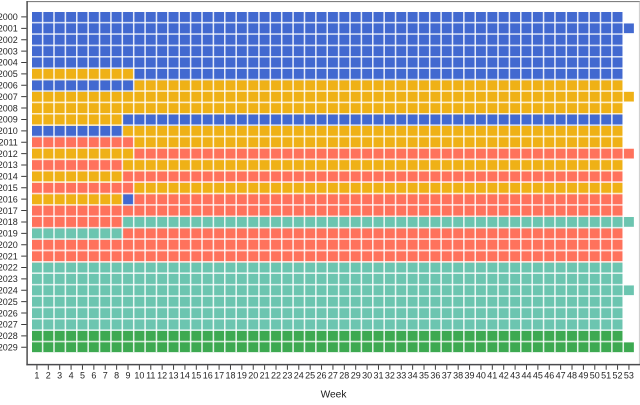 The height and width of the screenshot is (405, 640). Describe the element at coordinates (242, 376) in the screenshot. I see `svg-text: 19` at that location.